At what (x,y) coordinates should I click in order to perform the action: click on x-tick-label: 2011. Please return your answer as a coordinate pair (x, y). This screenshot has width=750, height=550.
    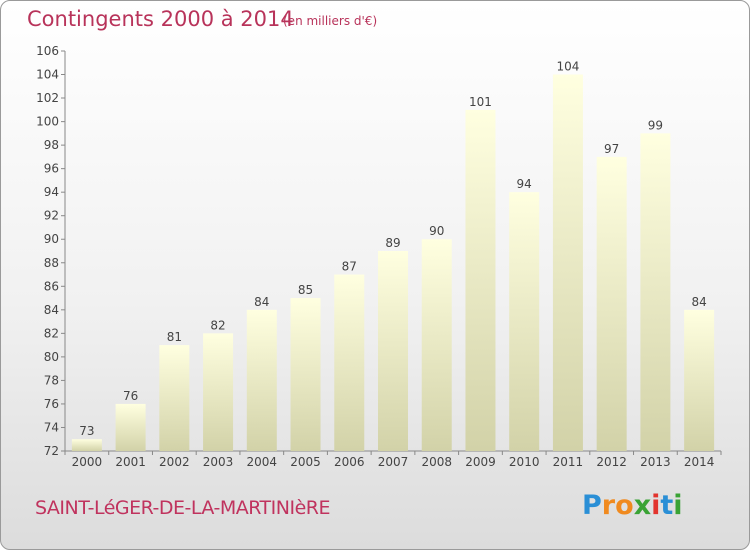
    Looking at the image, I should click on (568, 462).